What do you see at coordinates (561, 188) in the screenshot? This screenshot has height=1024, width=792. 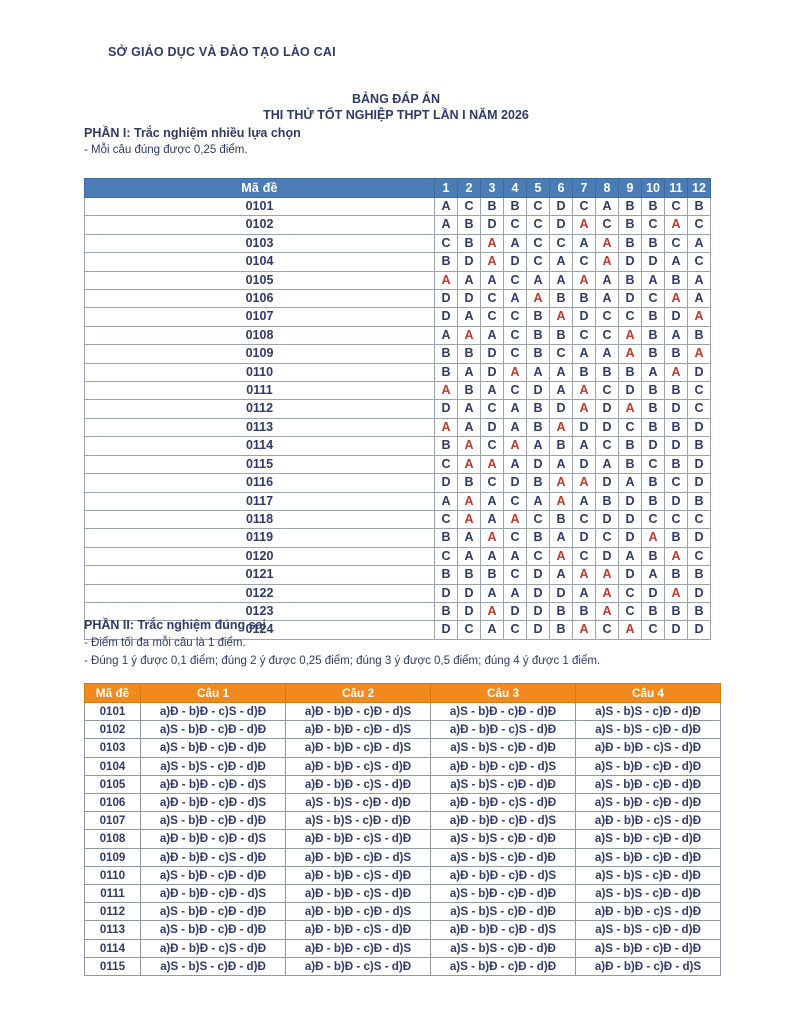 I see `column-header-q6: 6` at bounding box center [561, 188].